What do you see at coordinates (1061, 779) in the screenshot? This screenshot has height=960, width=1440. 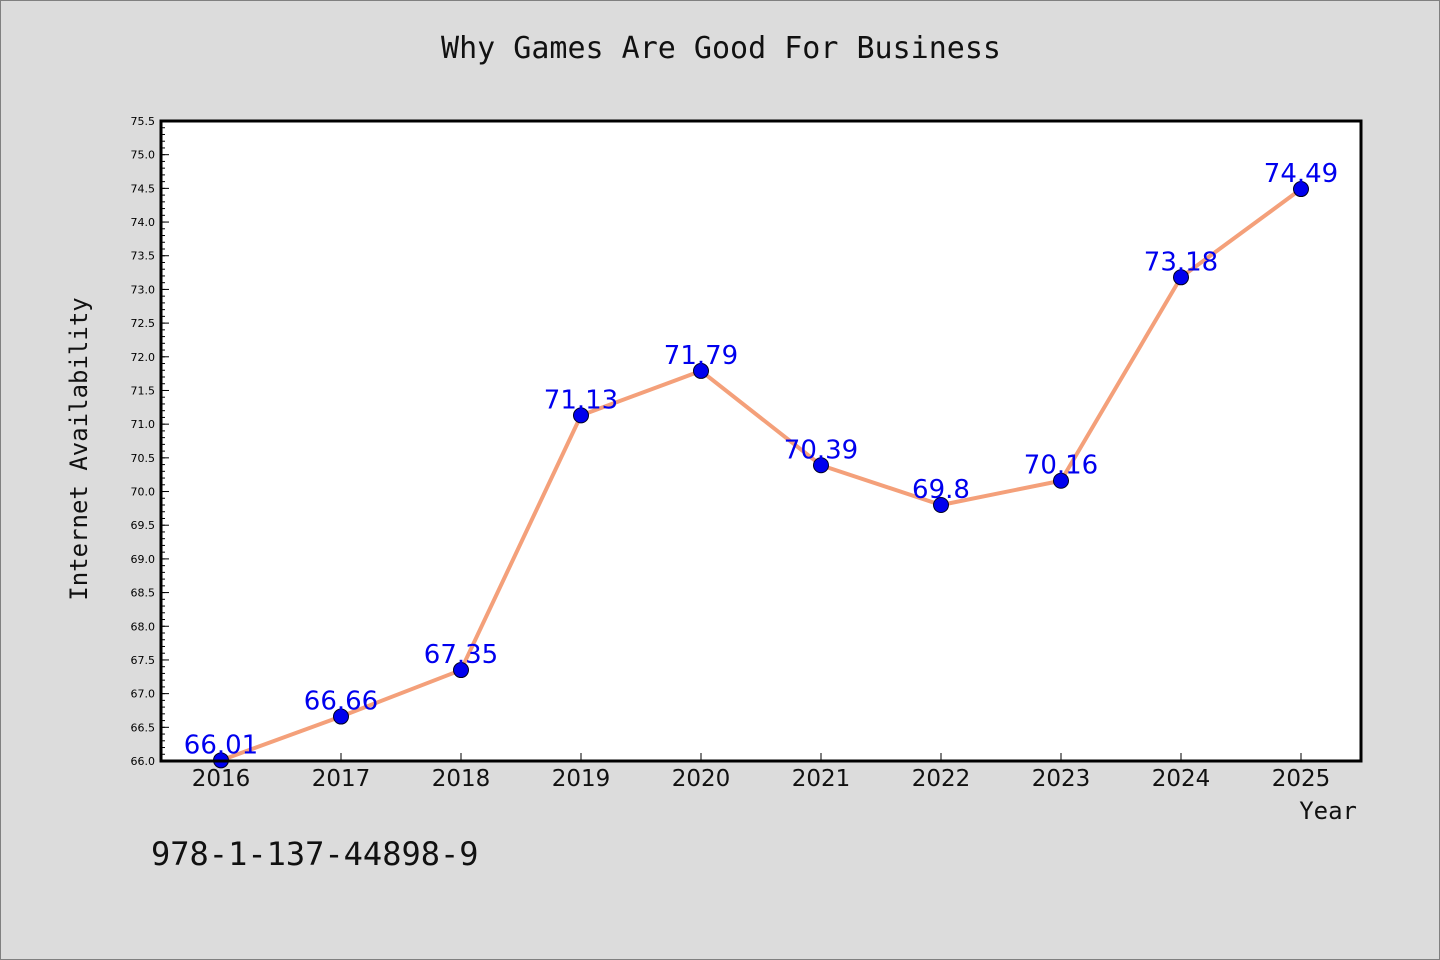 I see `x-tick-label: 2023` at bounding box center [1061, 779].